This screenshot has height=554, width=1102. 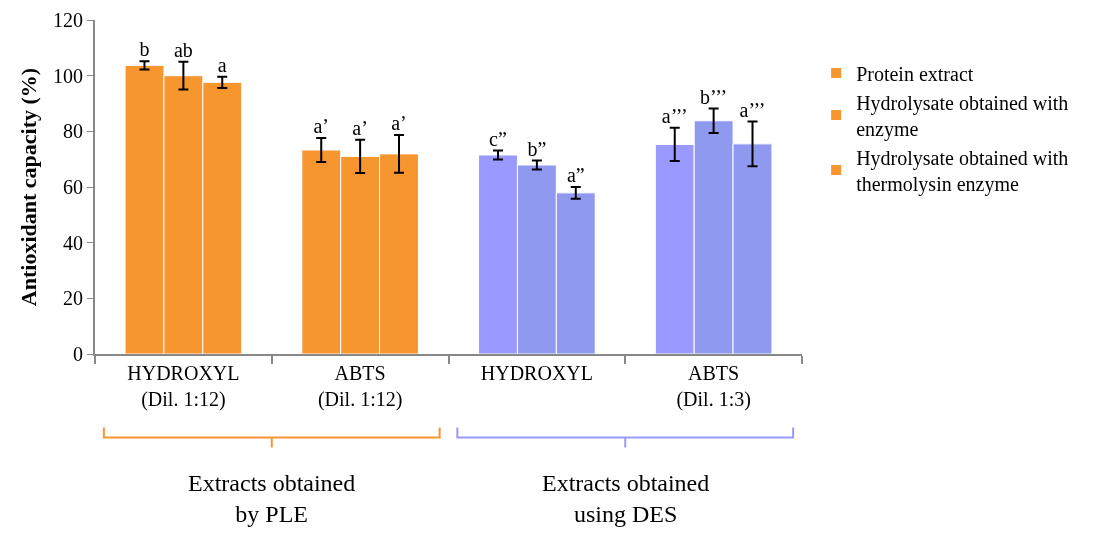 What do you see at coordinates (626, 499) in the screenshot?
I see `text: Extracts obtained using DES` at bounding box center [626, 499].